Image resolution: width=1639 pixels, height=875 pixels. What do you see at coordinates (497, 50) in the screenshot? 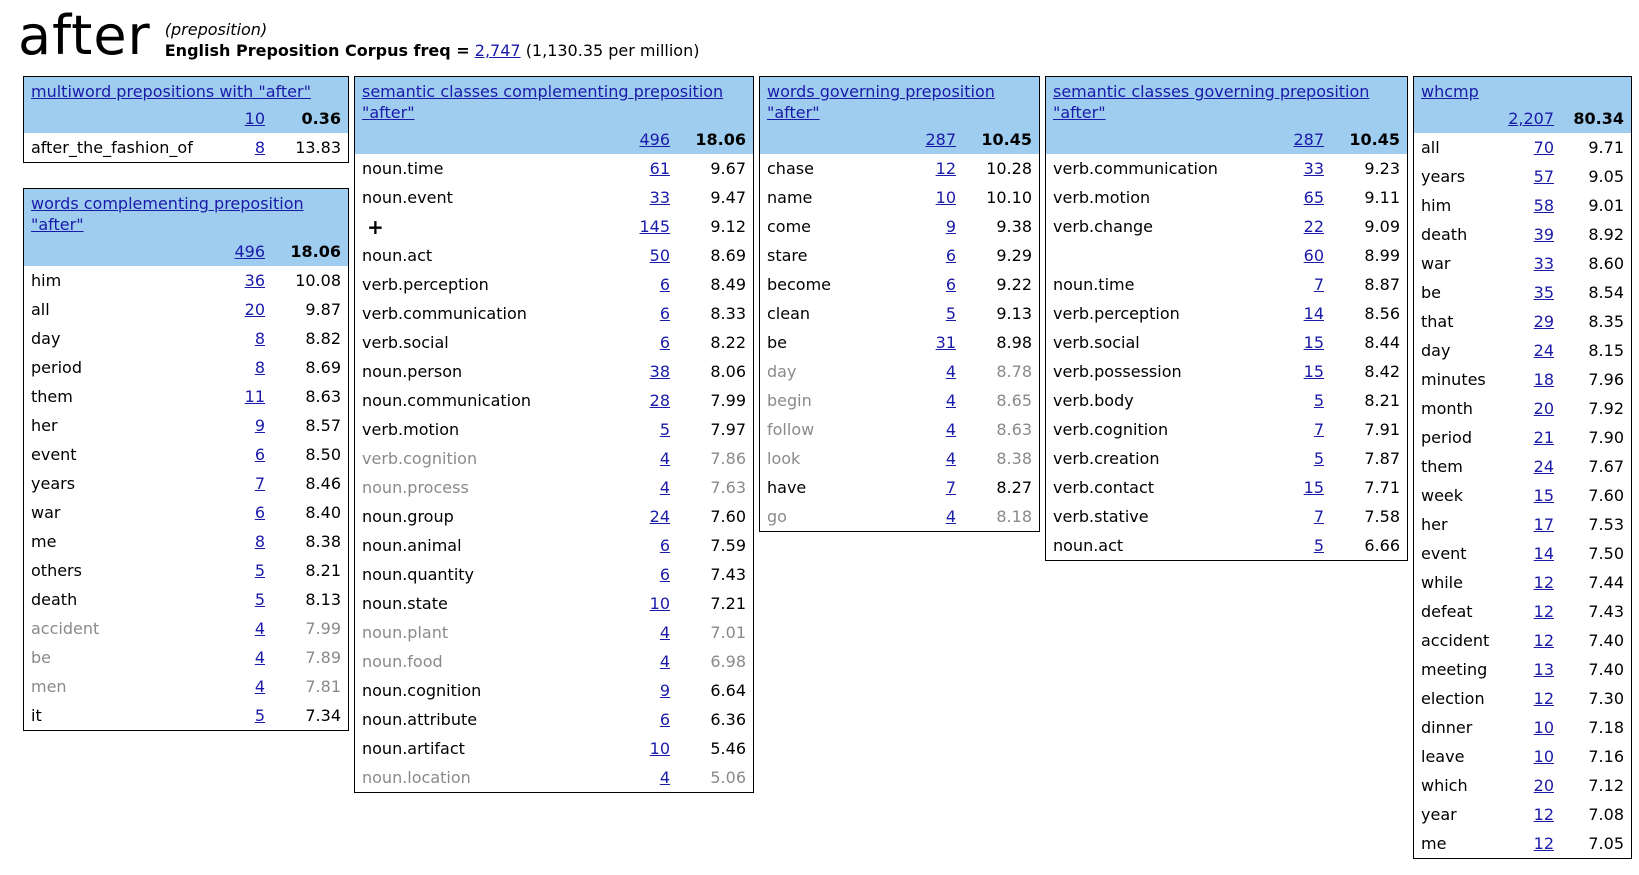
I see `corpus-freq-link: 2,747` at bounding box center [497, 50].